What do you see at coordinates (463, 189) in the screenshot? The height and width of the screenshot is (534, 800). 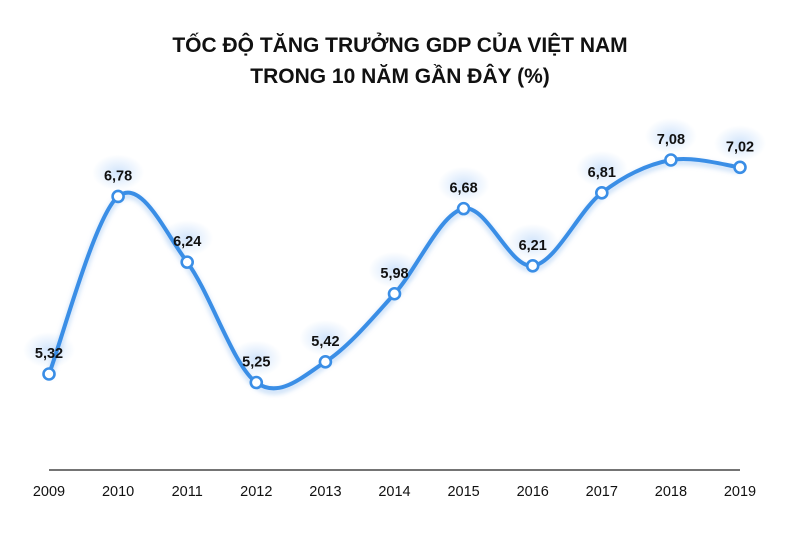 I see `data-label-2015: 6,68` at bounding box center [463, 189].